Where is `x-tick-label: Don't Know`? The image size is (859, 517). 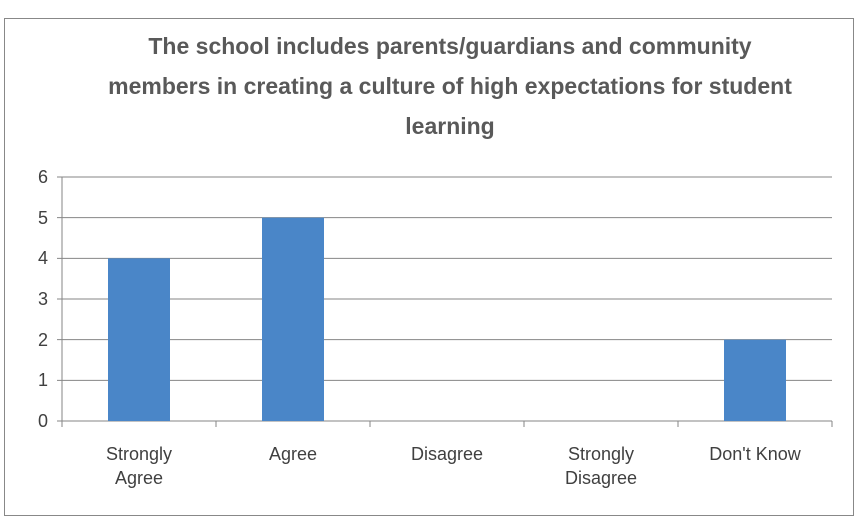
x-tick-label: Don't Know is located at coordinates (755, 454).